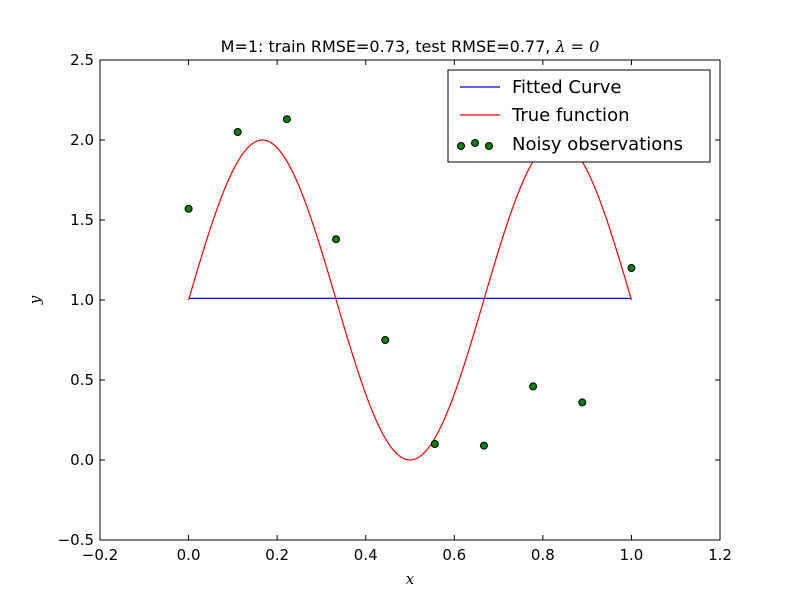 The height and width of the screenshot is (600, 800). Describe the element at coordinates (631, 555) in the screenshot. I see `x-tick-label: 1.0` at that location.